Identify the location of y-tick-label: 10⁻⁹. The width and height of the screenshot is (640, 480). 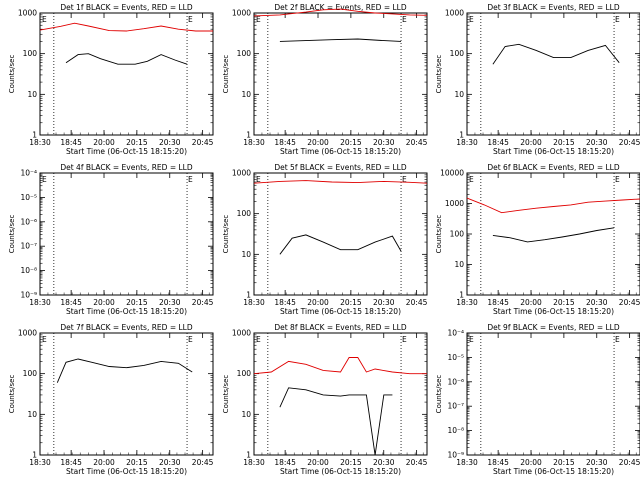
(455, 455).